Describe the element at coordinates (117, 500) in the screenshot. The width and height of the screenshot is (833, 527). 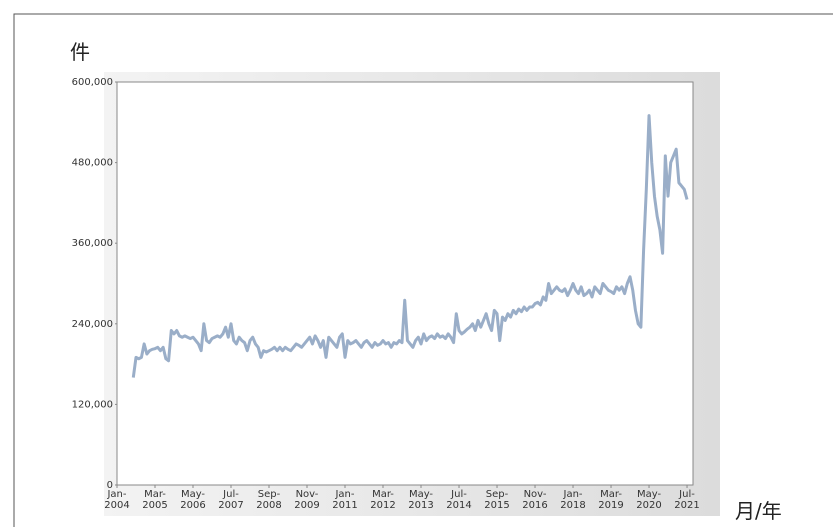
I see `x-tick-label: Jan-2004` at that location.